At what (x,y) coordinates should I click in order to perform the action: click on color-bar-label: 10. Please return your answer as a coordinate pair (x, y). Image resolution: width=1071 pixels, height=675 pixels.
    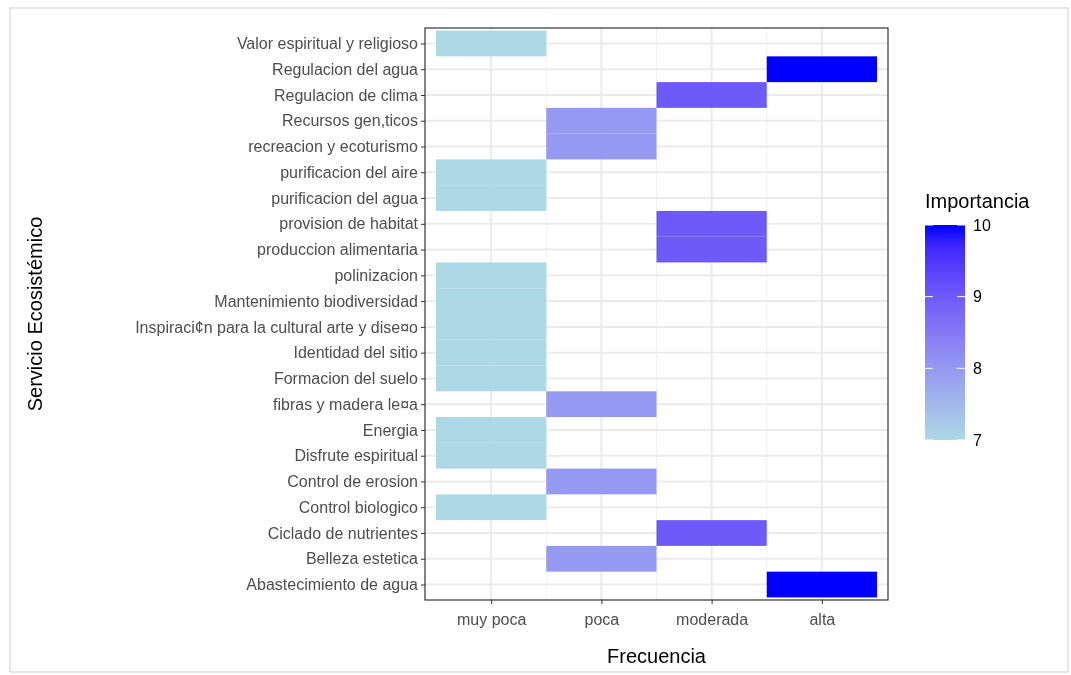
    Looking at the image, I should click on (982, 225).